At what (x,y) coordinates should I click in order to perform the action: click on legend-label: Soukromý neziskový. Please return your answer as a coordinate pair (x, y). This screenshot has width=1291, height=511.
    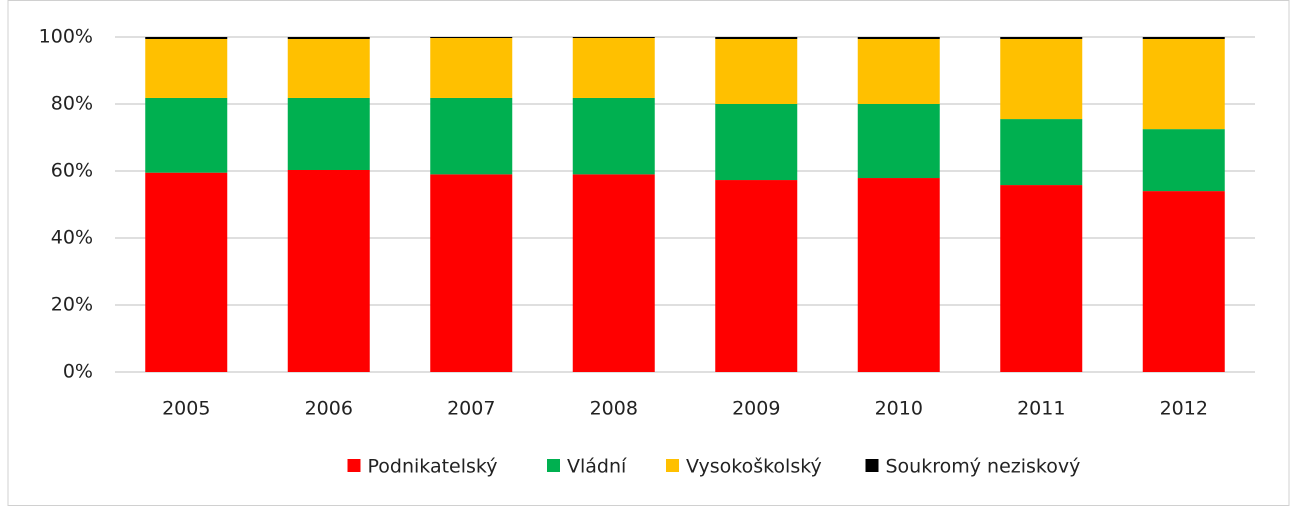
    Looking at the image, I should click on (983, 467).